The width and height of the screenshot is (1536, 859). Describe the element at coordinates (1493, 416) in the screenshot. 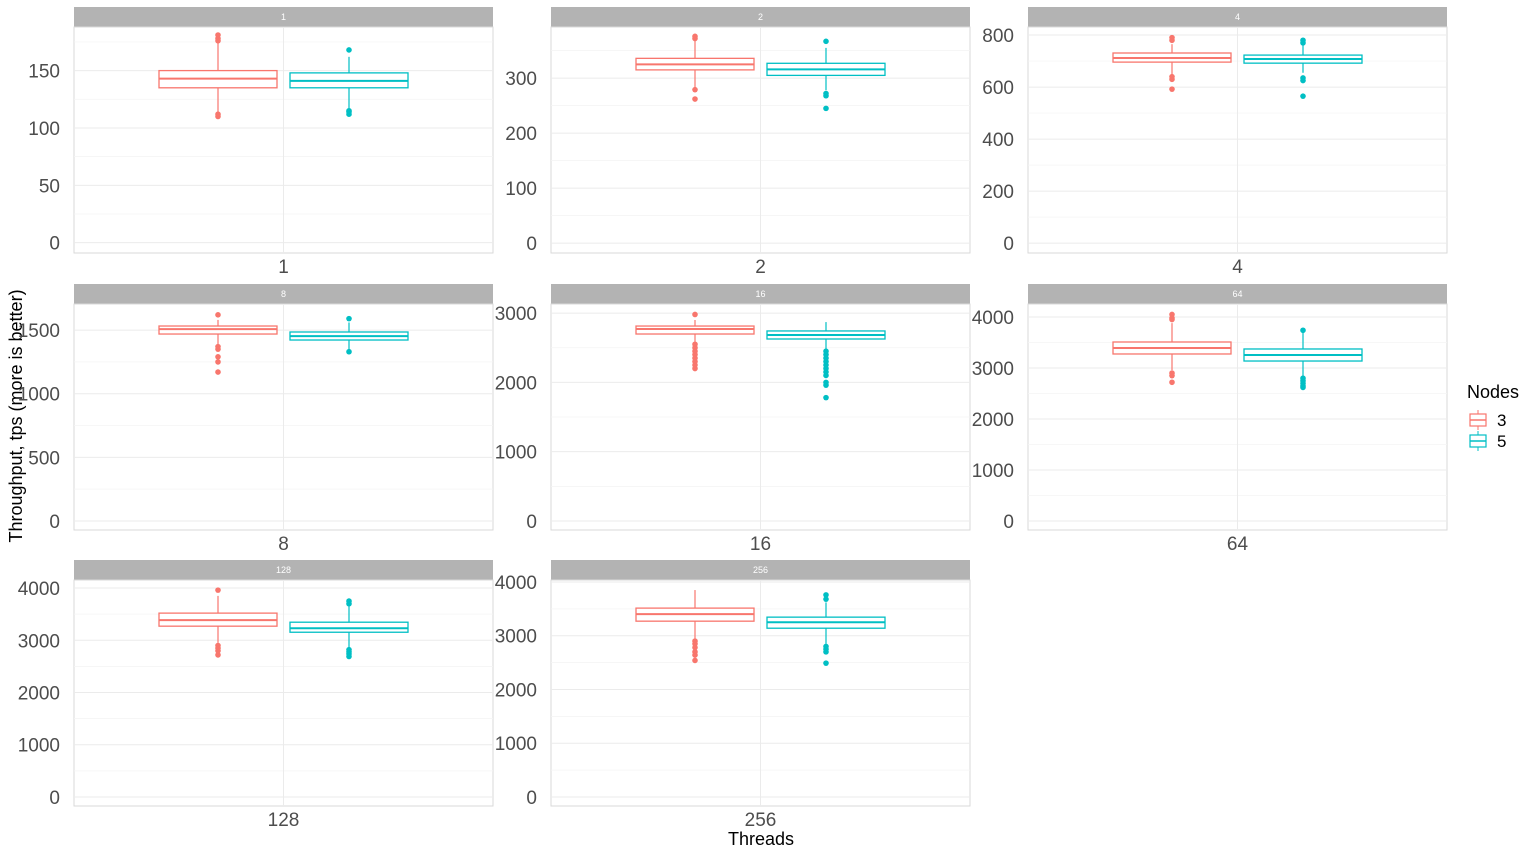

I see `legend: Nodes 3 5` at that location.